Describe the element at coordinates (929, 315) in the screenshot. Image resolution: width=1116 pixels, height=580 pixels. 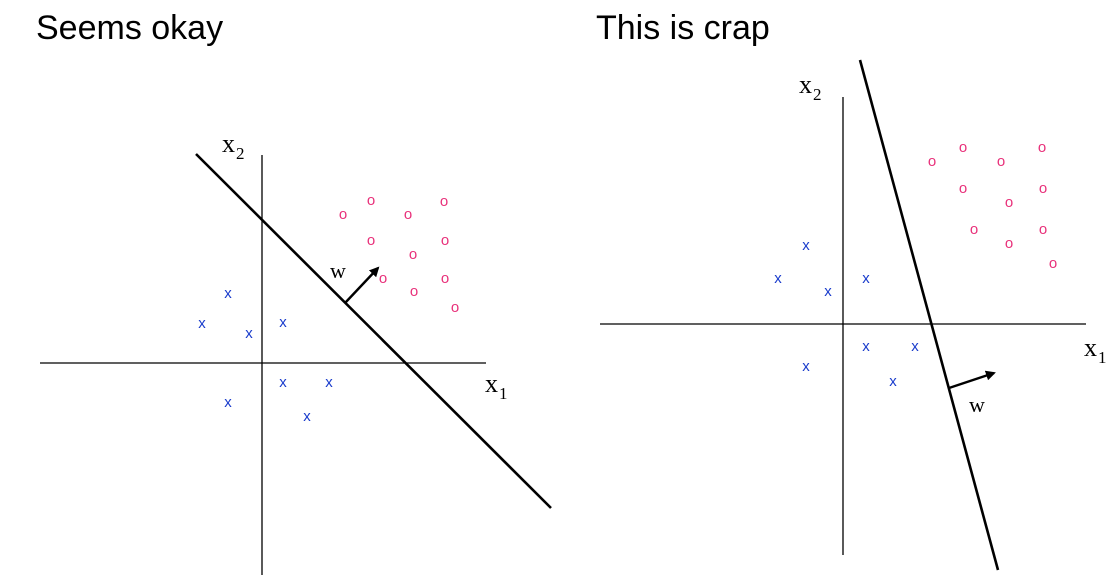
I see `decision-boundary` at that location.